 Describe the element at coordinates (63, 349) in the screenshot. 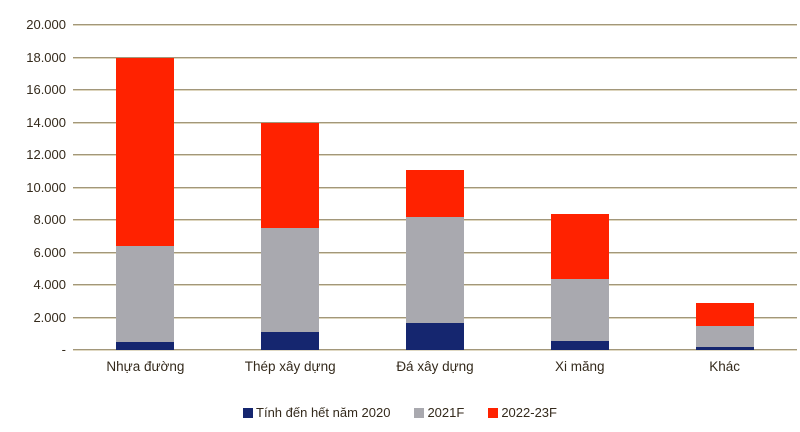

I see `y-tick-label: -` at that location.